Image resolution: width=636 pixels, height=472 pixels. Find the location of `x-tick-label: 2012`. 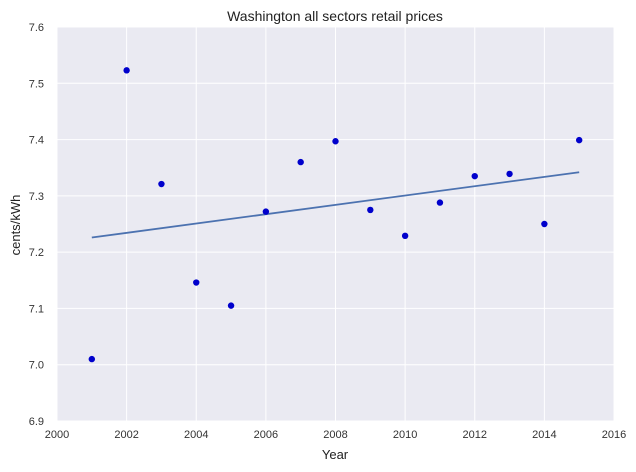

x-tick-label: 2012 is located at coordinates (475, 435).